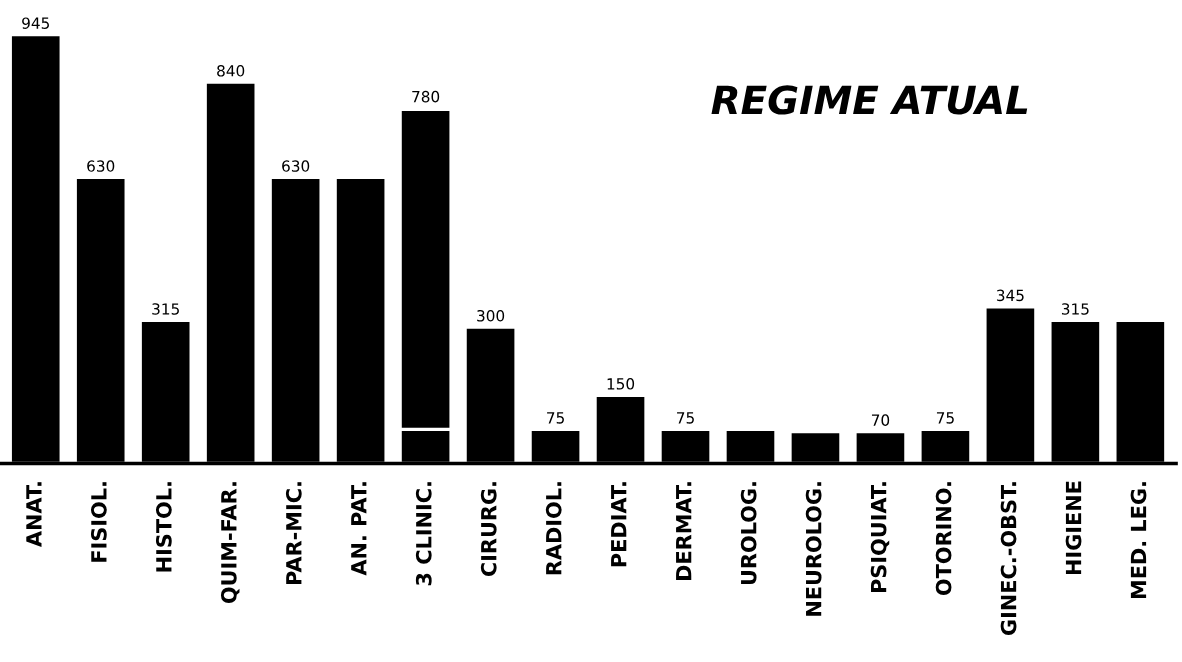 The height and width of the screenshot is (662, 1182). Describe the element at coordinates (553, 528) in the screenshot. I see `x-tick-label: RADIOL.` at that location.